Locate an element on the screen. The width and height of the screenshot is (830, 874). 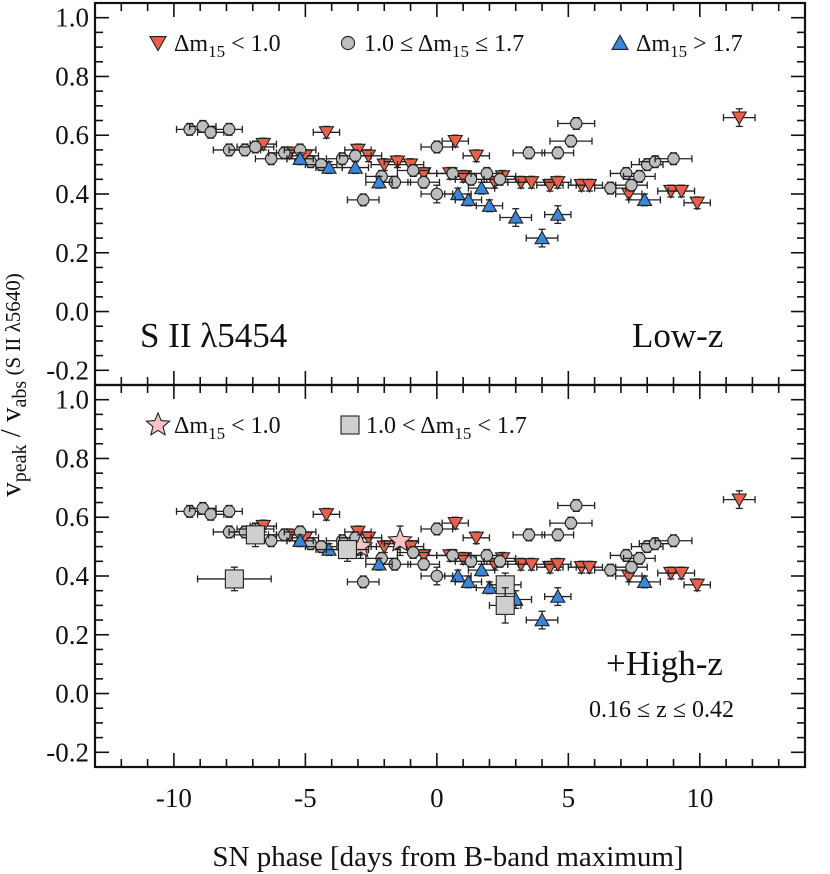
x-tick-labels: -10 -5 0 5 10 is located at coordinates (434, 798).